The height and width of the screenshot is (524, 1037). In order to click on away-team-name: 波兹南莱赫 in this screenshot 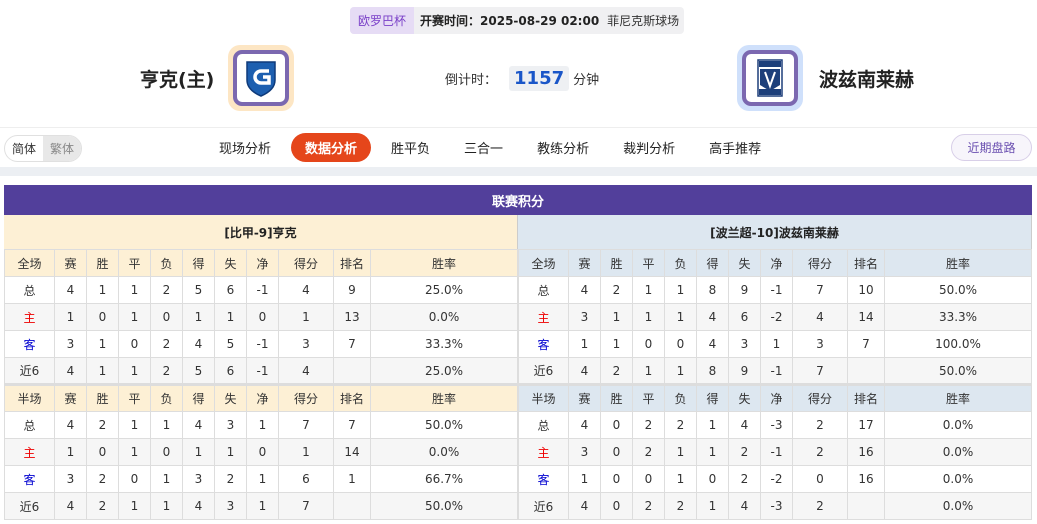, I will do `click(867, 79)`.